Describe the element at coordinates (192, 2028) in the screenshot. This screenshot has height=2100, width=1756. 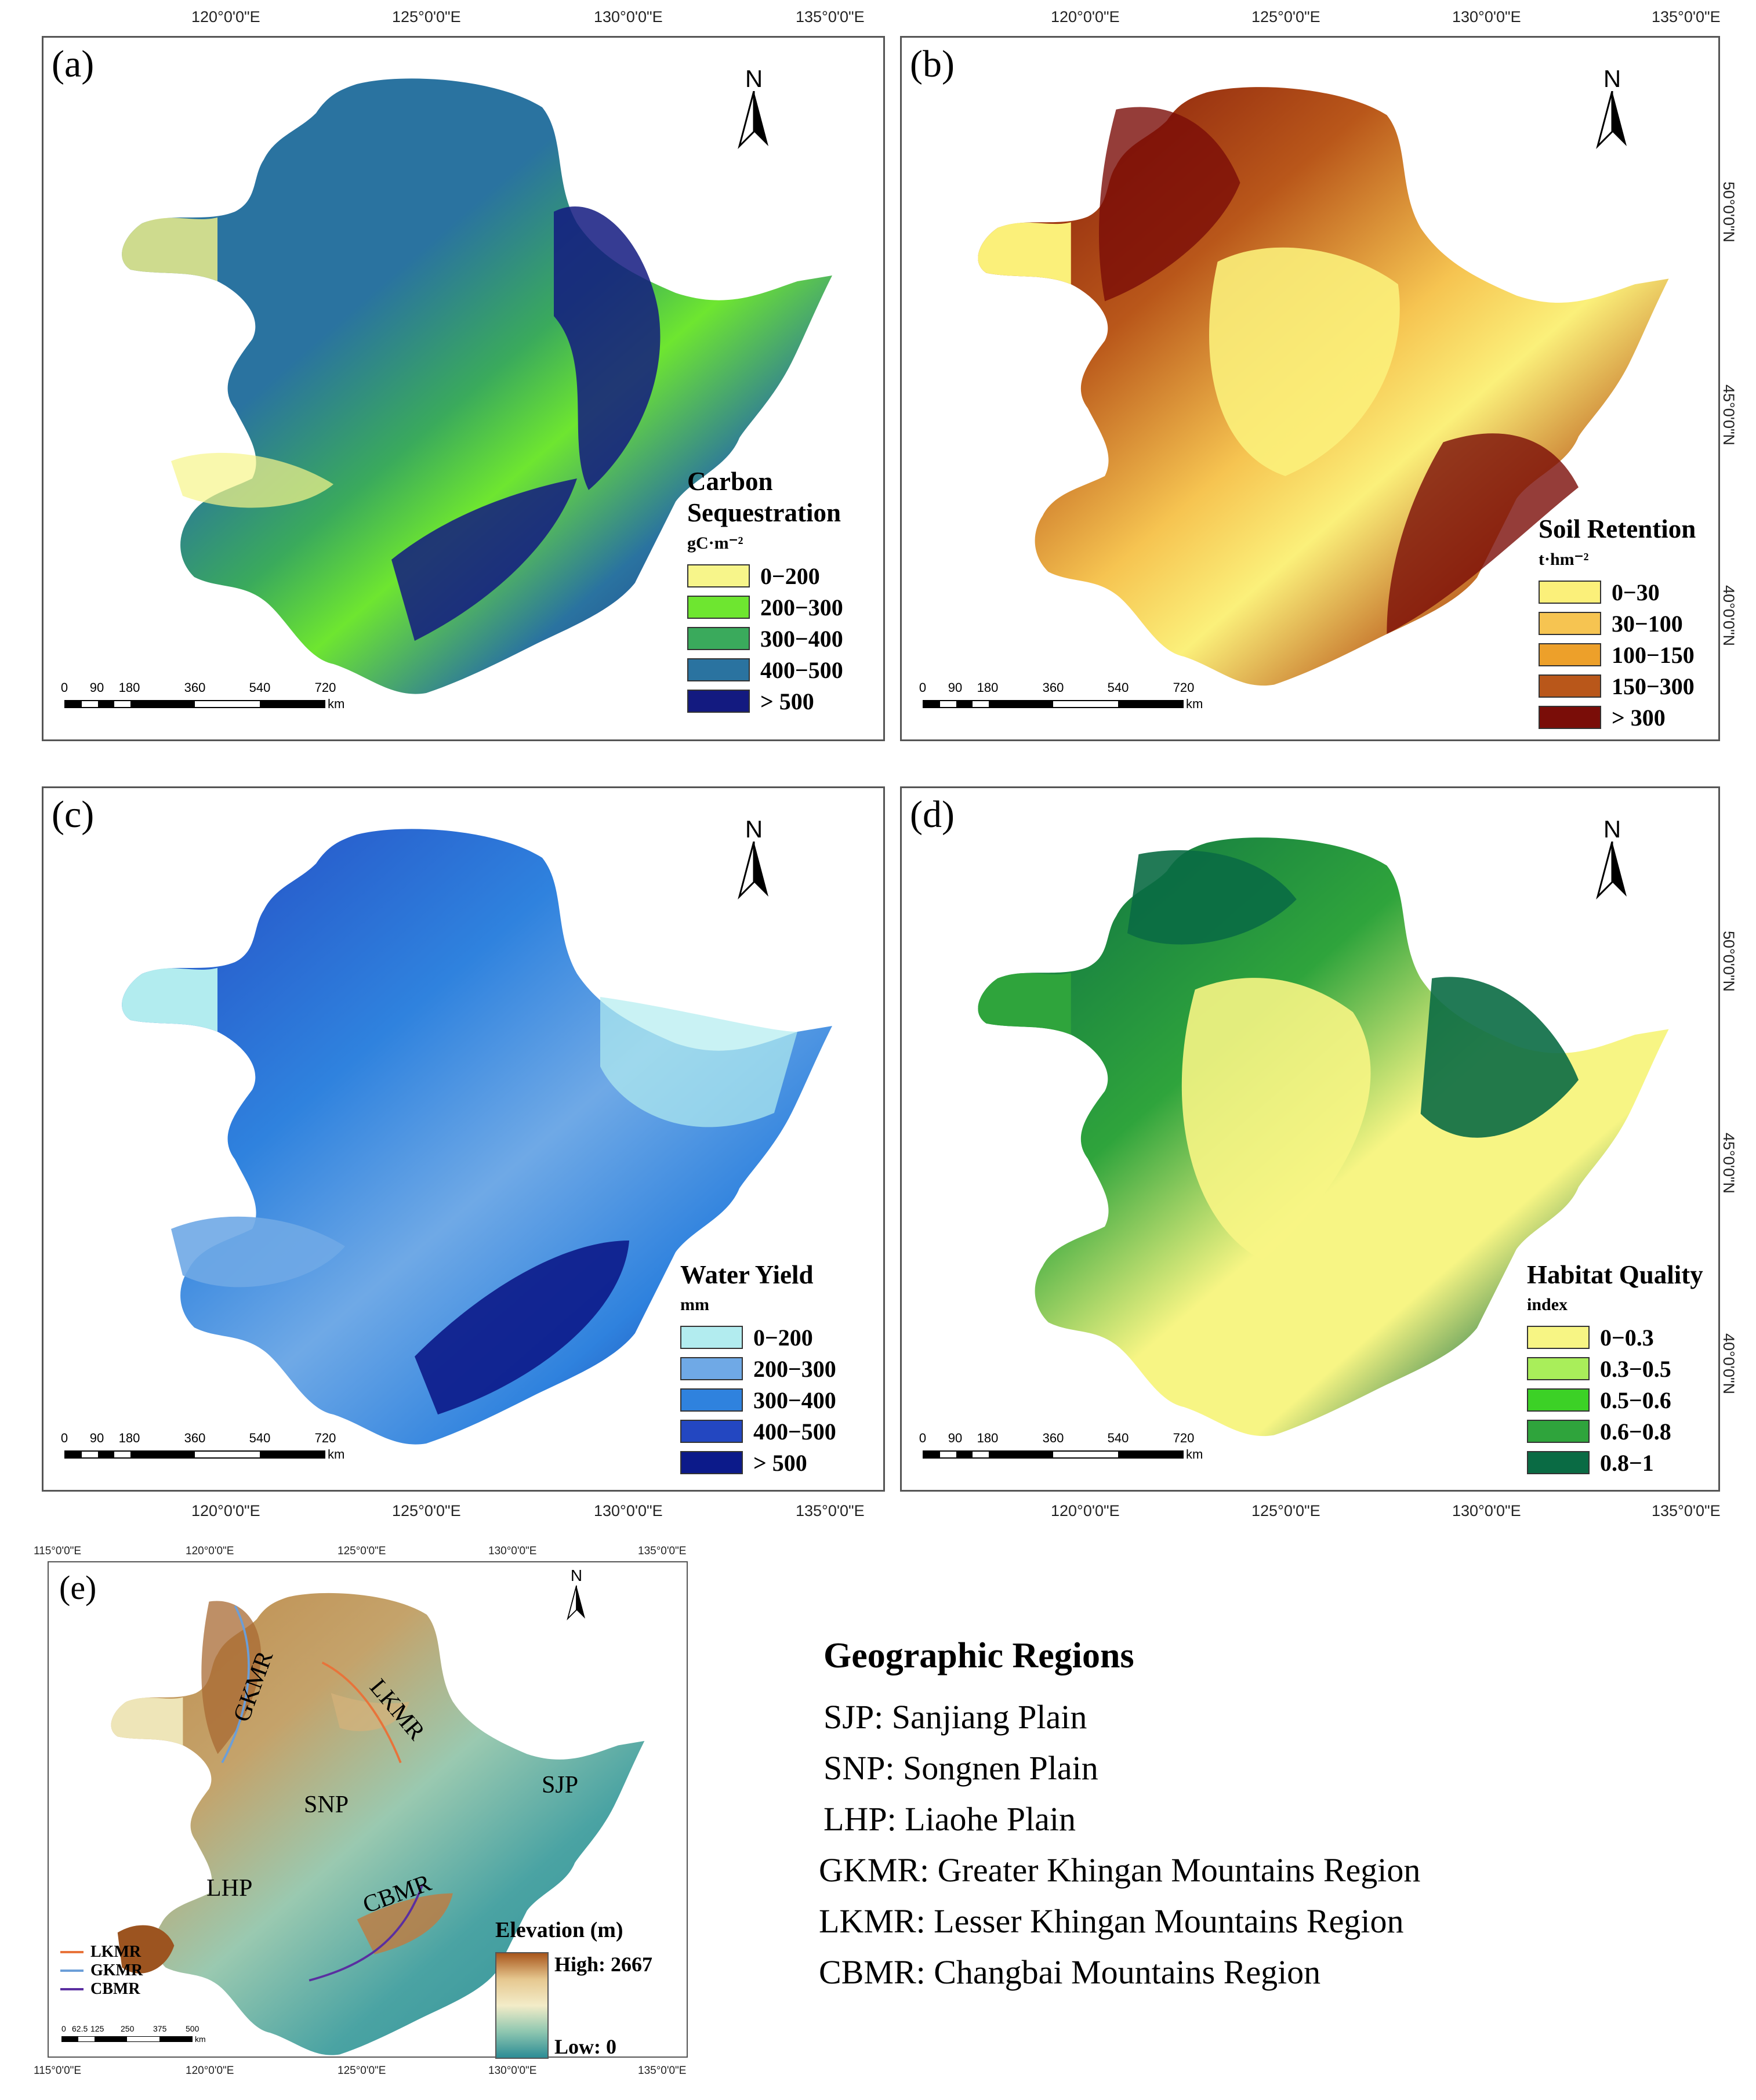
I see `scale-tick-label: 500` at that location.